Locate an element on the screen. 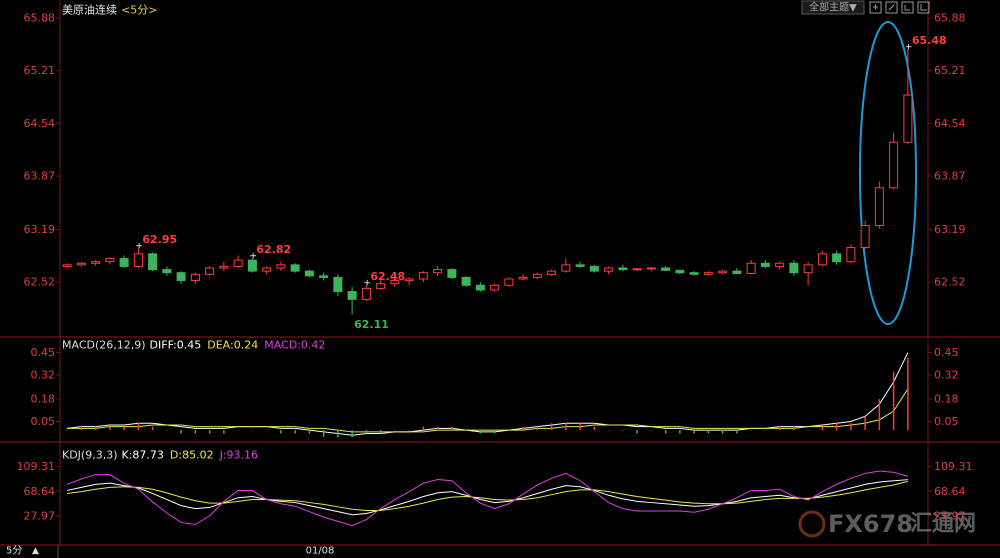 The image size is (1000, 558). y-tick-label-right: 65.21 is located at coordinates (950, 70).